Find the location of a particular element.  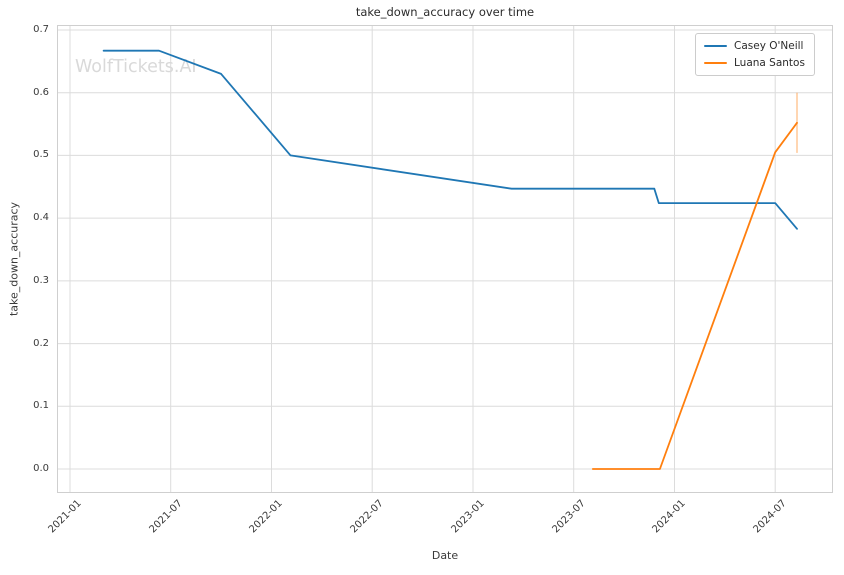

legend-line-swatch-orange is located at coordinates (715, 63).